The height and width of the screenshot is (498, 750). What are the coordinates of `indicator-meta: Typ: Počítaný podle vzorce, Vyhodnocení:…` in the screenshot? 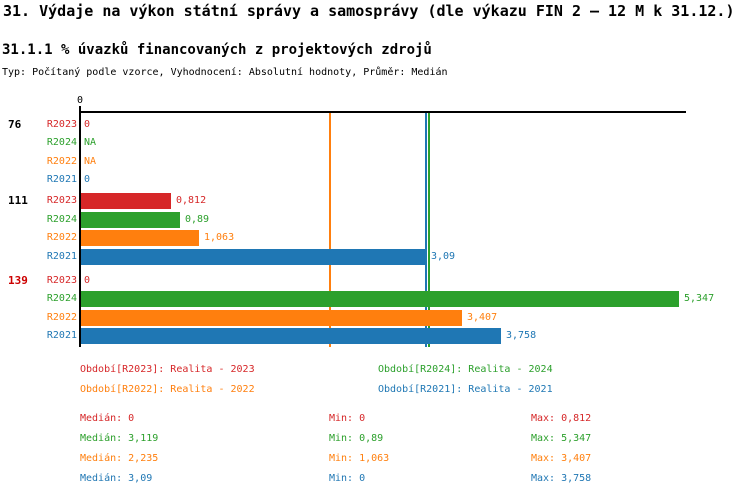 It's located at (225, 72).